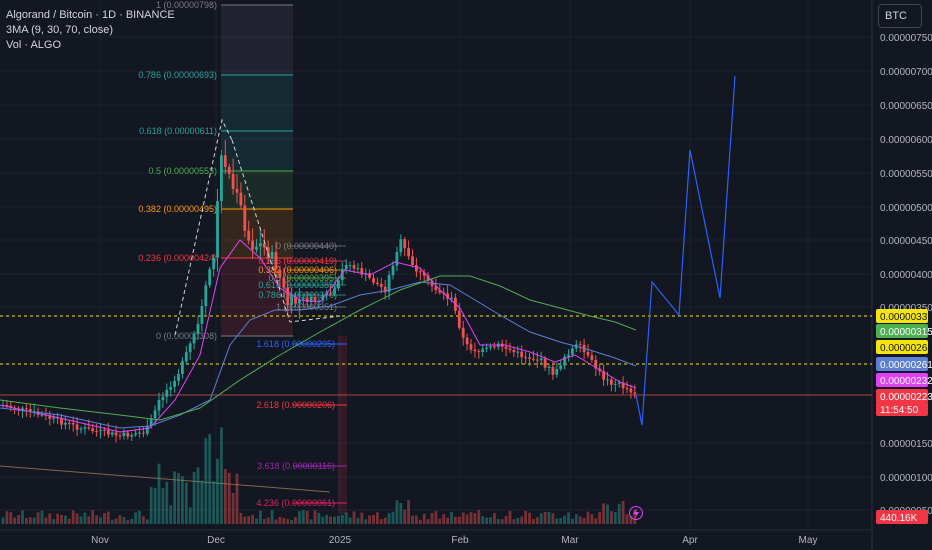  What do you see at coordinates (900, 16) in the screenshot?
I see `currency-button: BTC` at bounding box center [900, 16].